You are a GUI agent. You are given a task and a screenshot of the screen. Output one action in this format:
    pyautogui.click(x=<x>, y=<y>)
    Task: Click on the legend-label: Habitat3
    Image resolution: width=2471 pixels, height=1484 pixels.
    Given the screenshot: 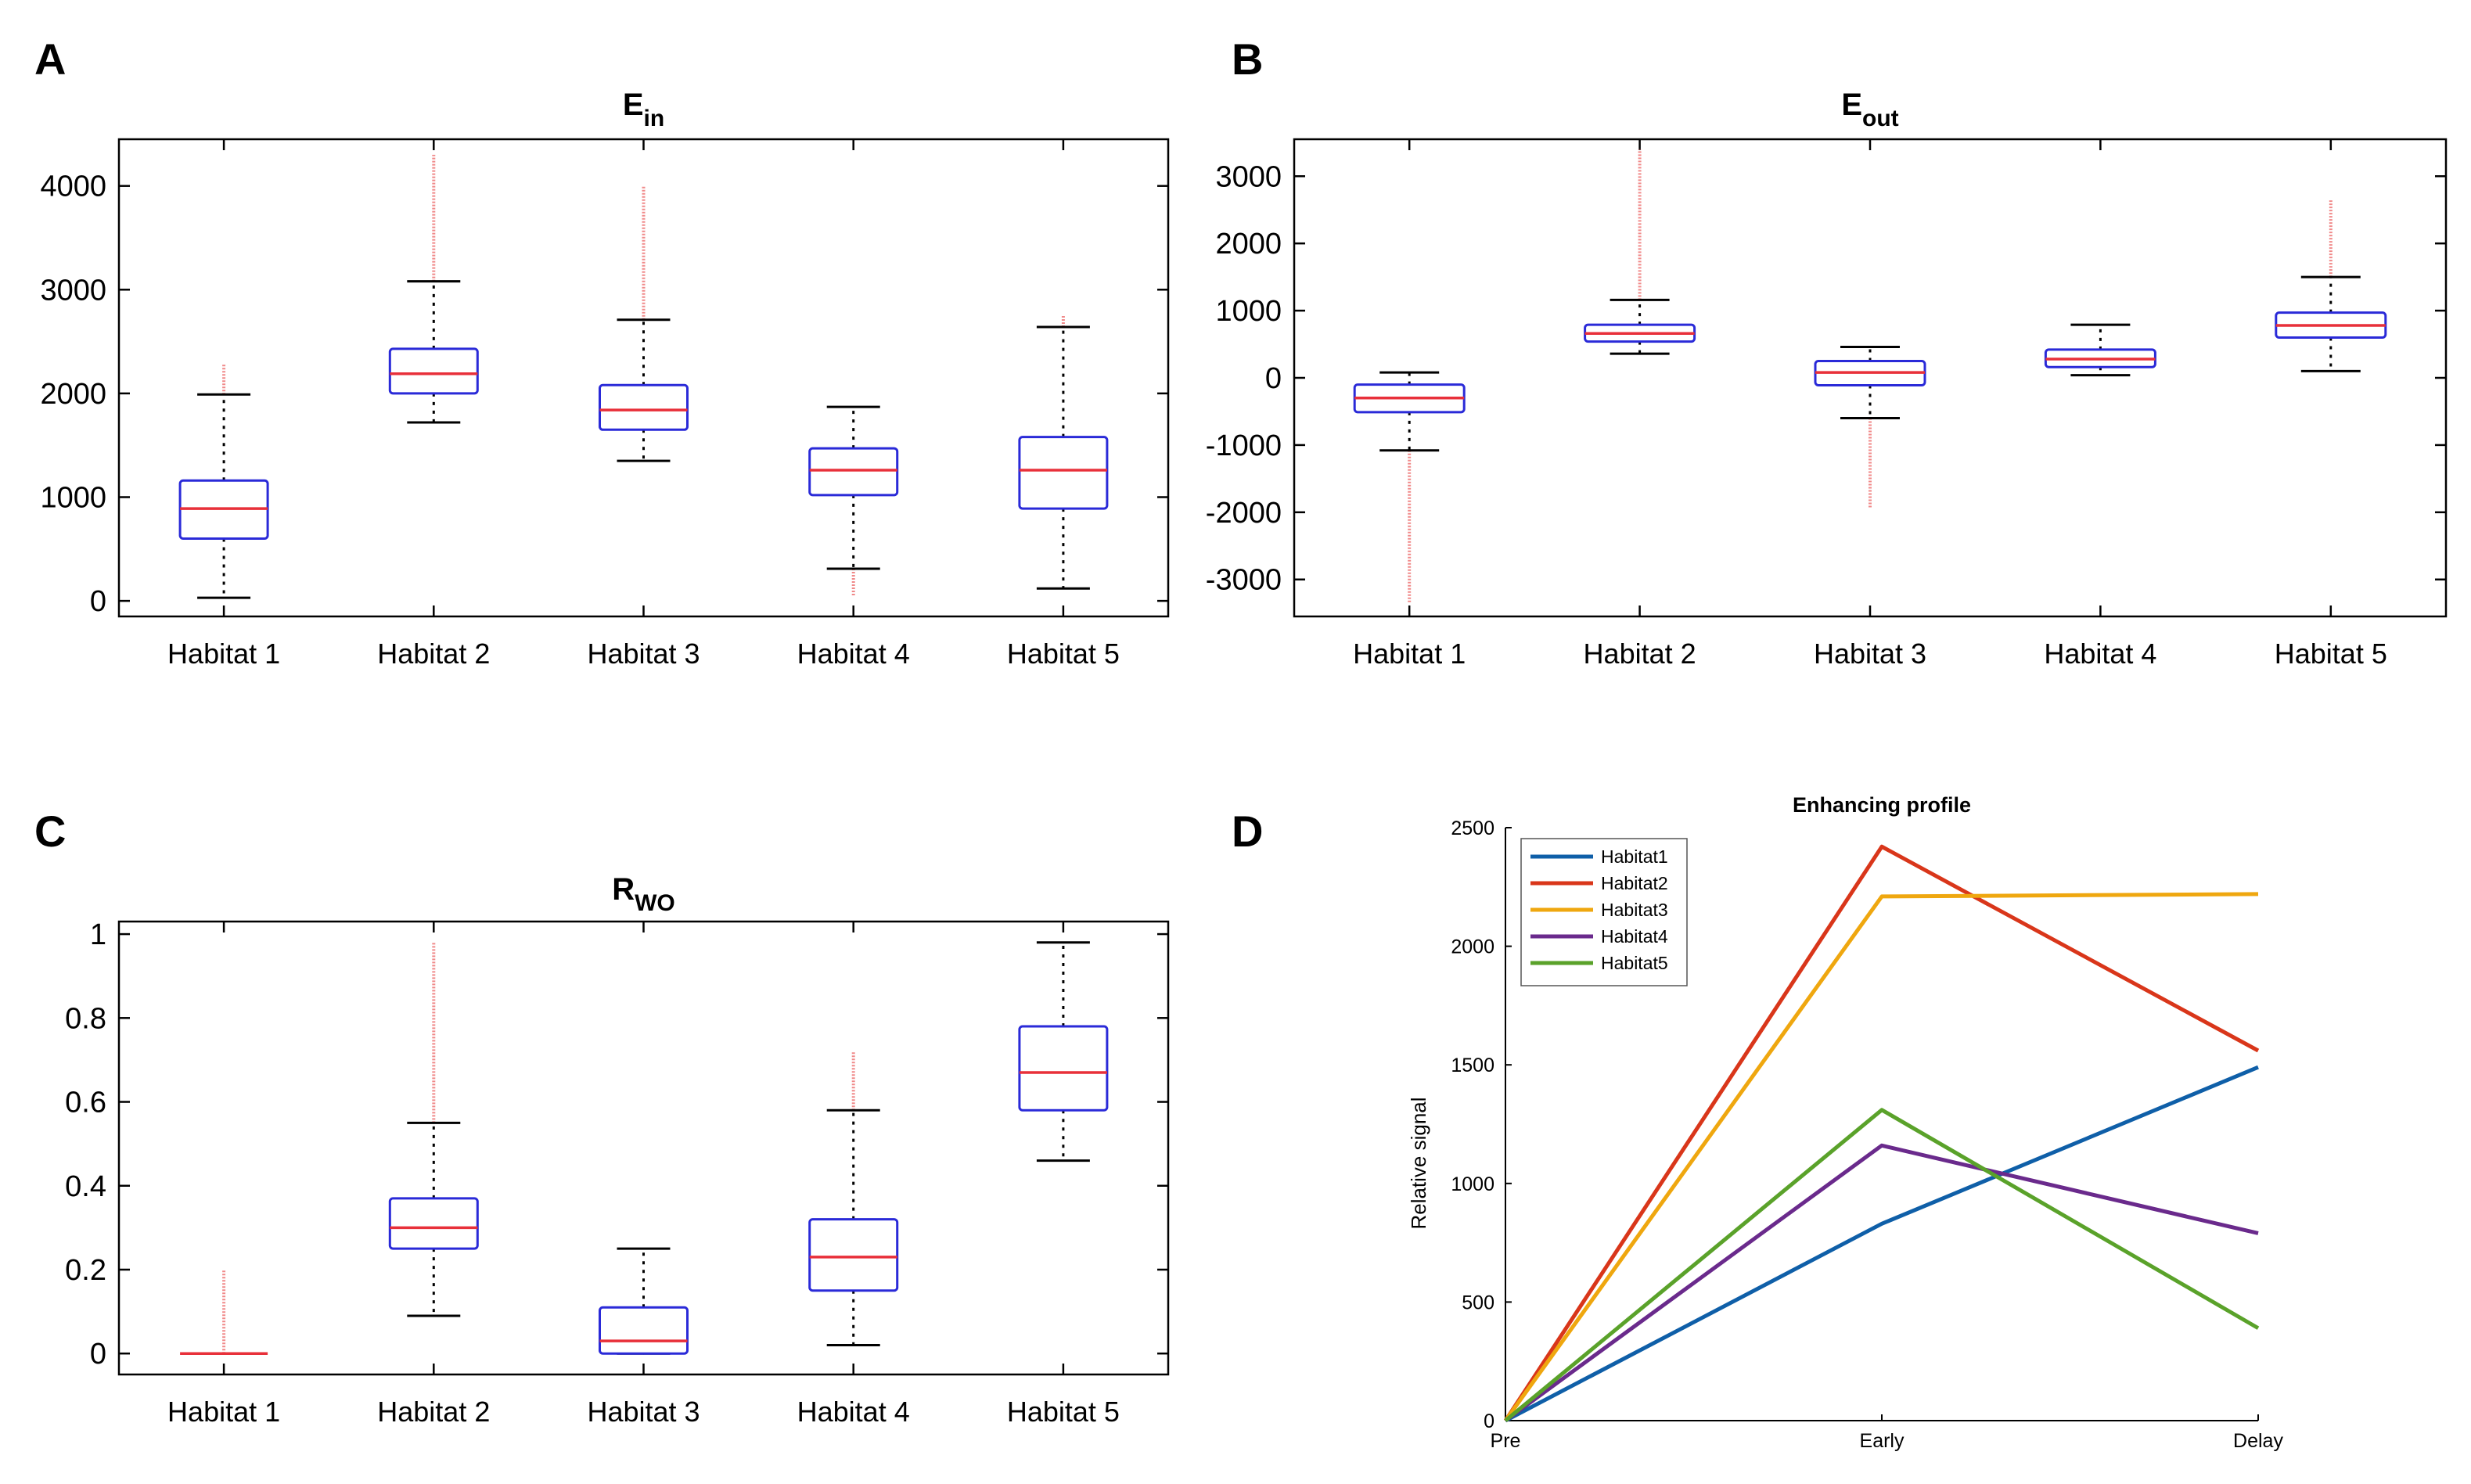 What is the action you would take?
    pyautogui.click(x=1634, y=910)
    